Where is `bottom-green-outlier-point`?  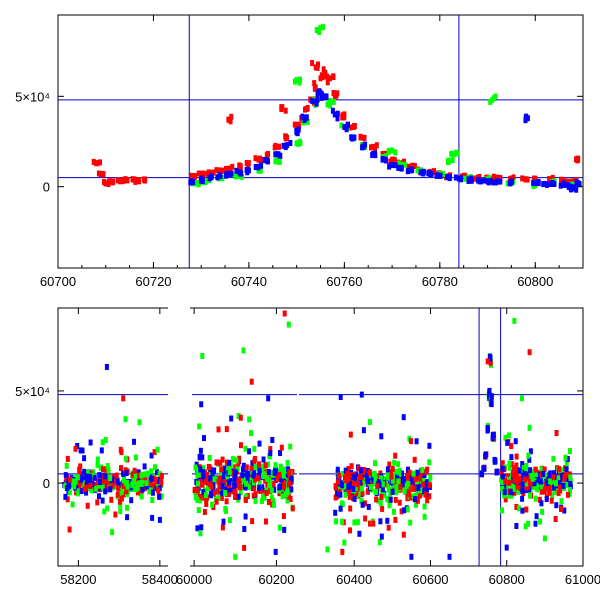
bottom-green-outlier-point is located at coordinates (544, 538).